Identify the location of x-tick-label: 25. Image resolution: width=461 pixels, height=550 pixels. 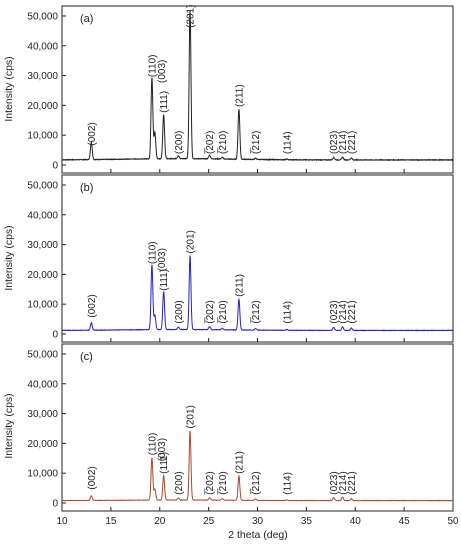
(209, 521).